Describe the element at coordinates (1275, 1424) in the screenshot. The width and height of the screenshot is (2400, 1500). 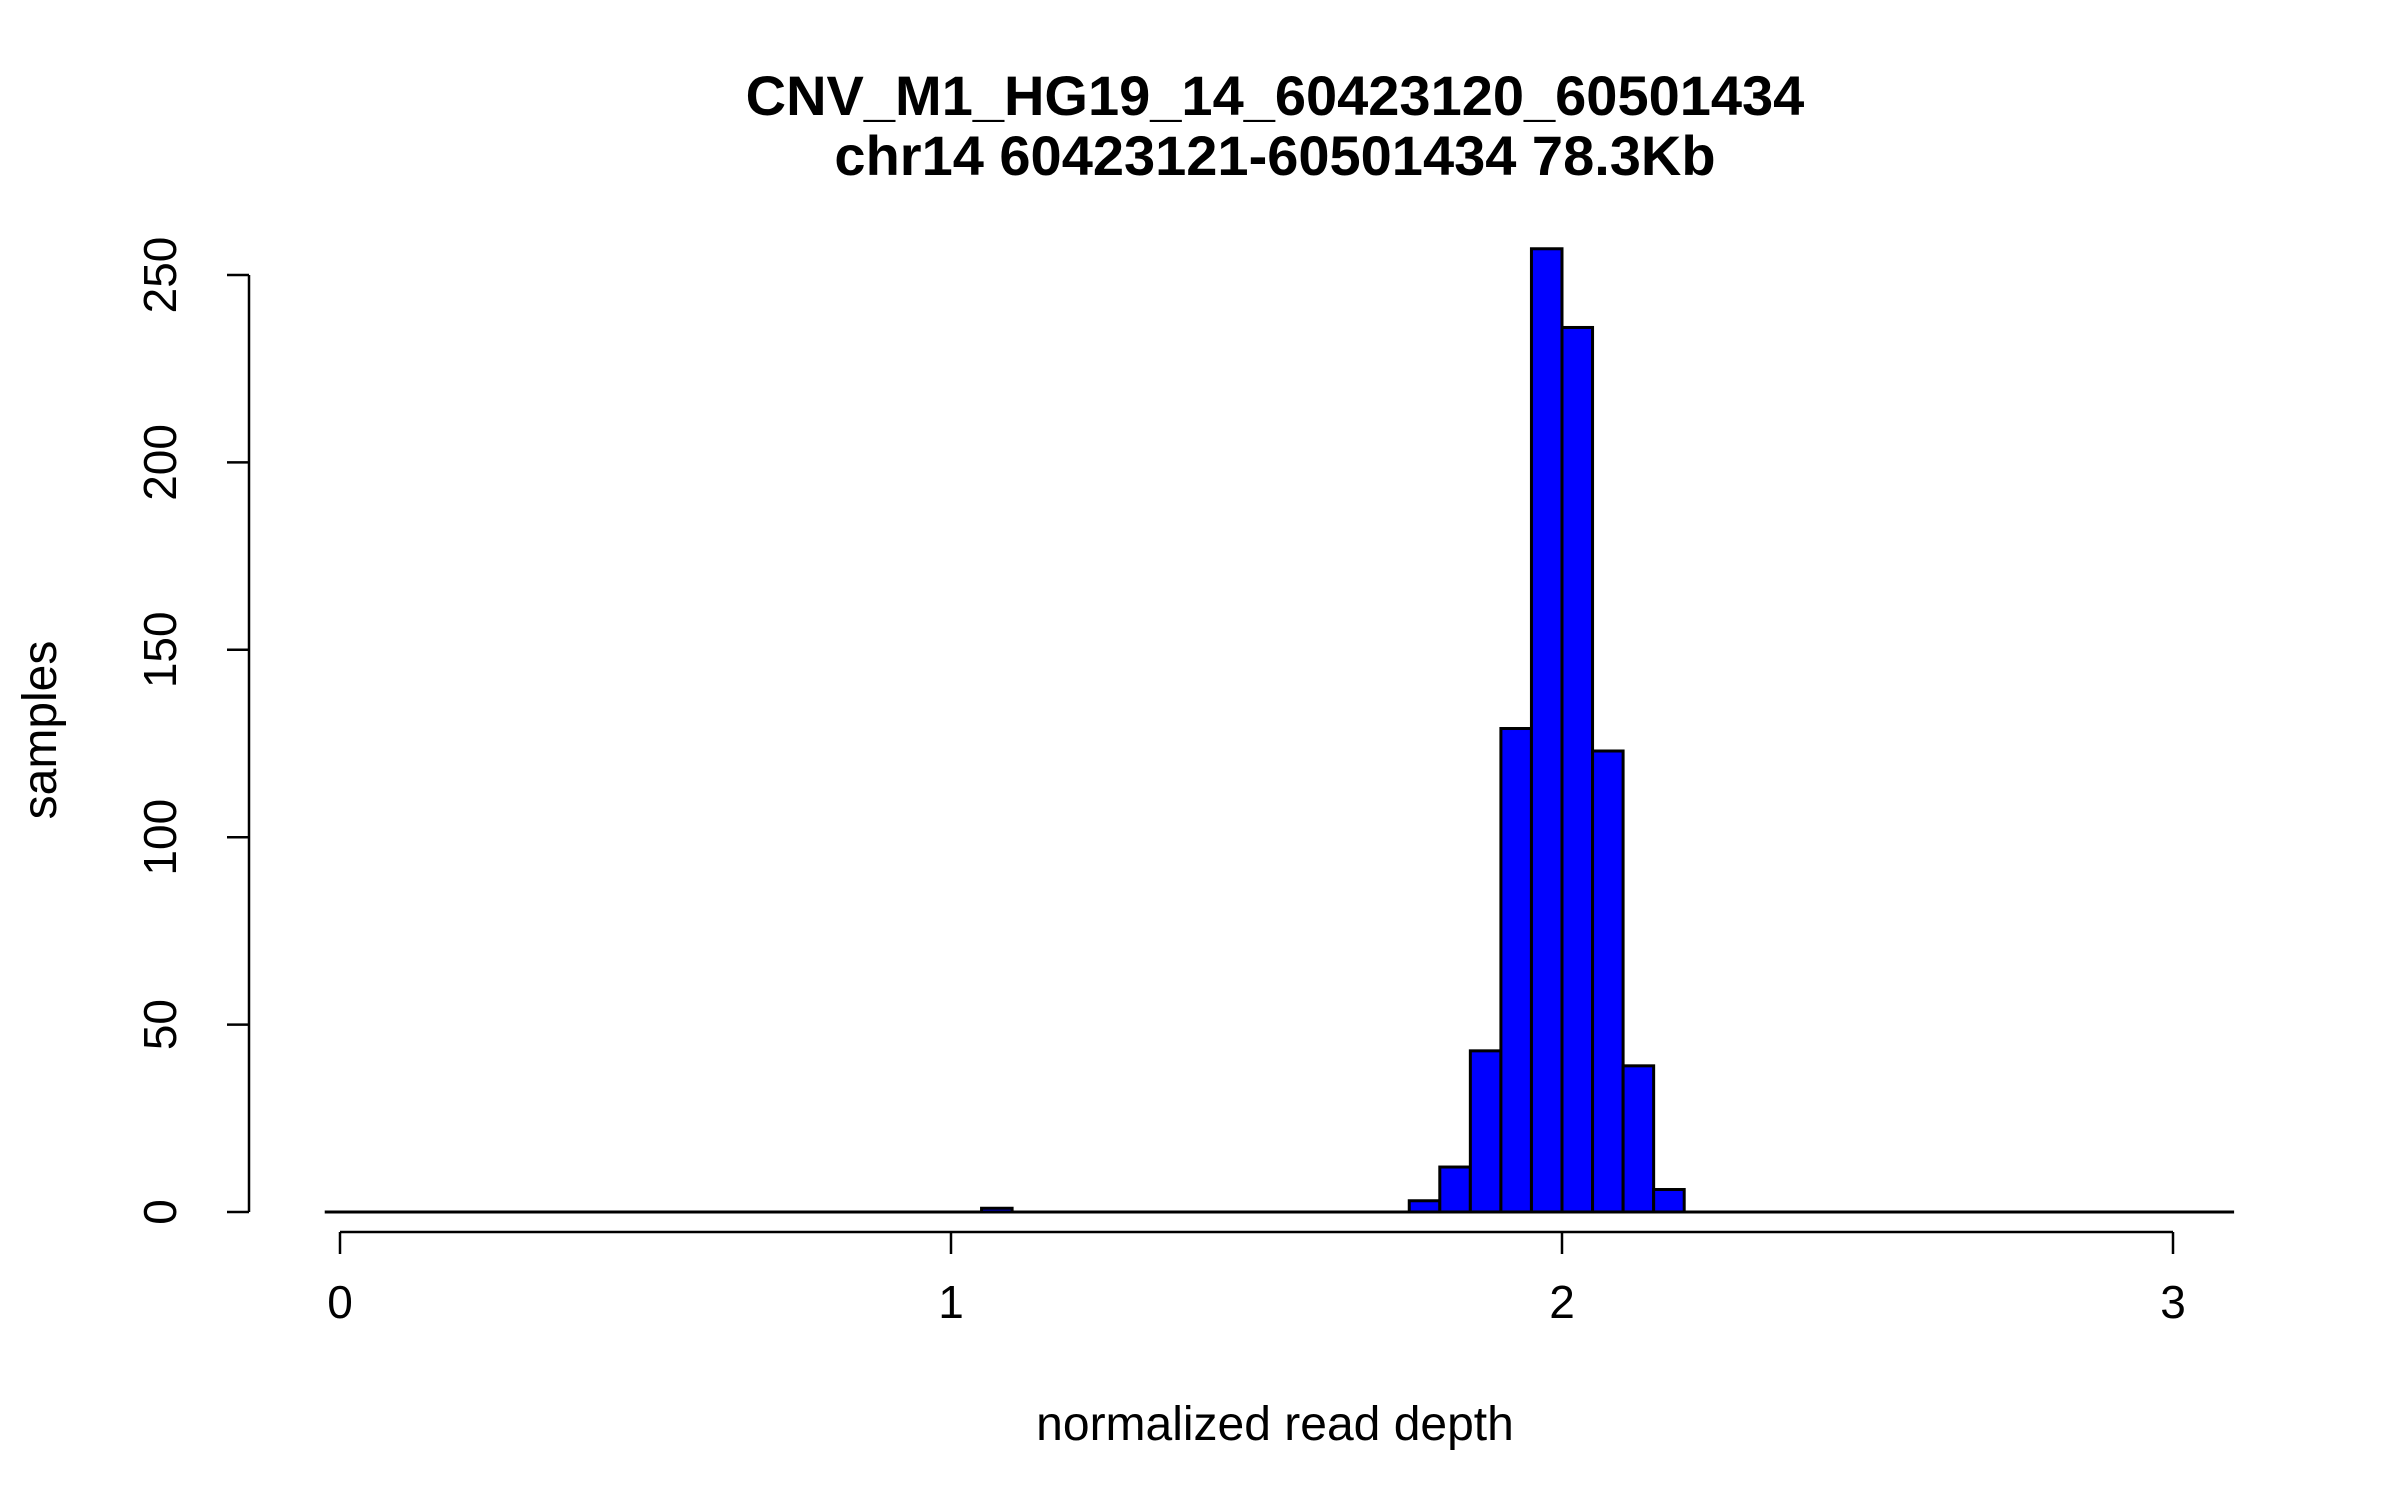
I see `x-axis-label: normalized read depth` at that location.